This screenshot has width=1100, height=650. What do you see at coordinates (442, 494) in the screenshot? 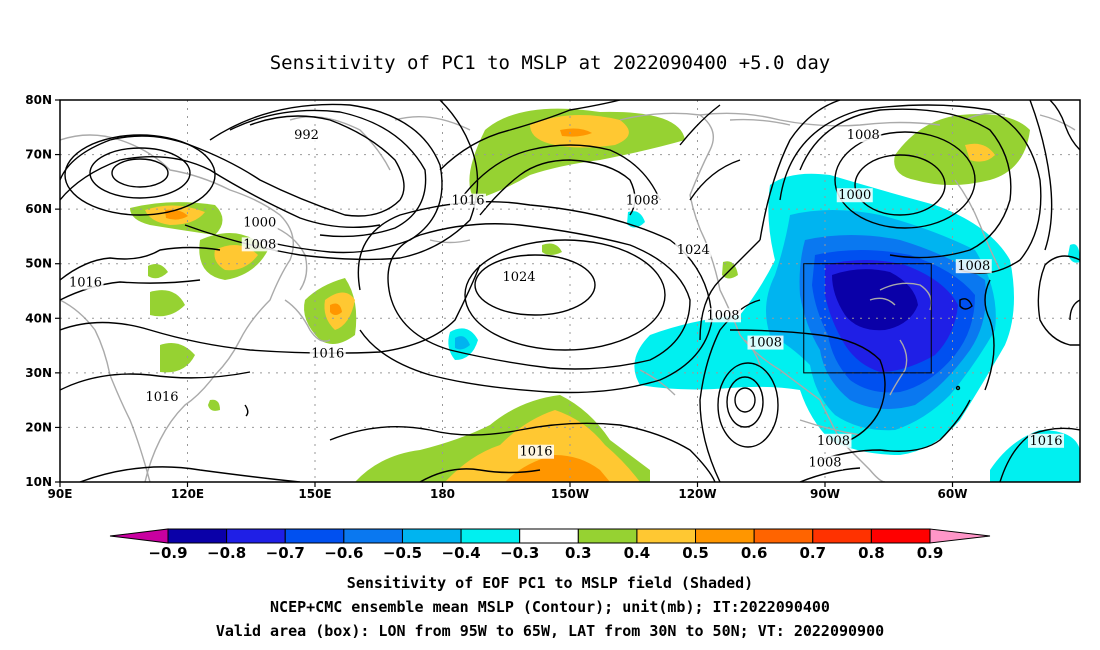
I see `lon-tick-label: 180` at bounding box center [442, 494].